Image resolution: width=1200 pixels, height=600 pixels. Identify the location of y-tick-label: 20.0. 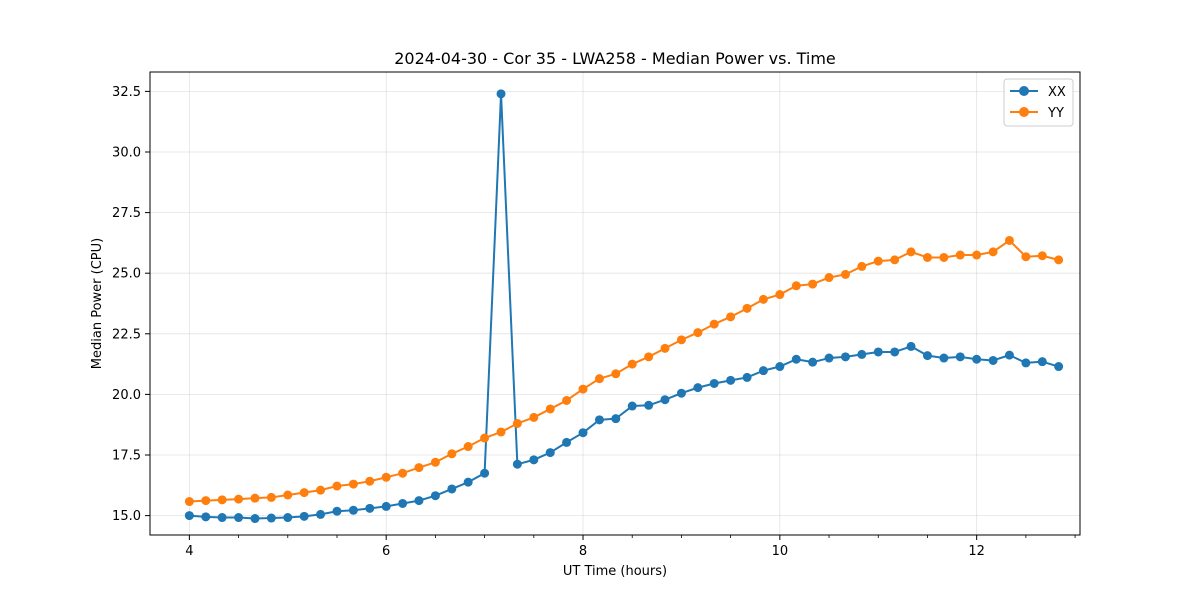
(126, 395).